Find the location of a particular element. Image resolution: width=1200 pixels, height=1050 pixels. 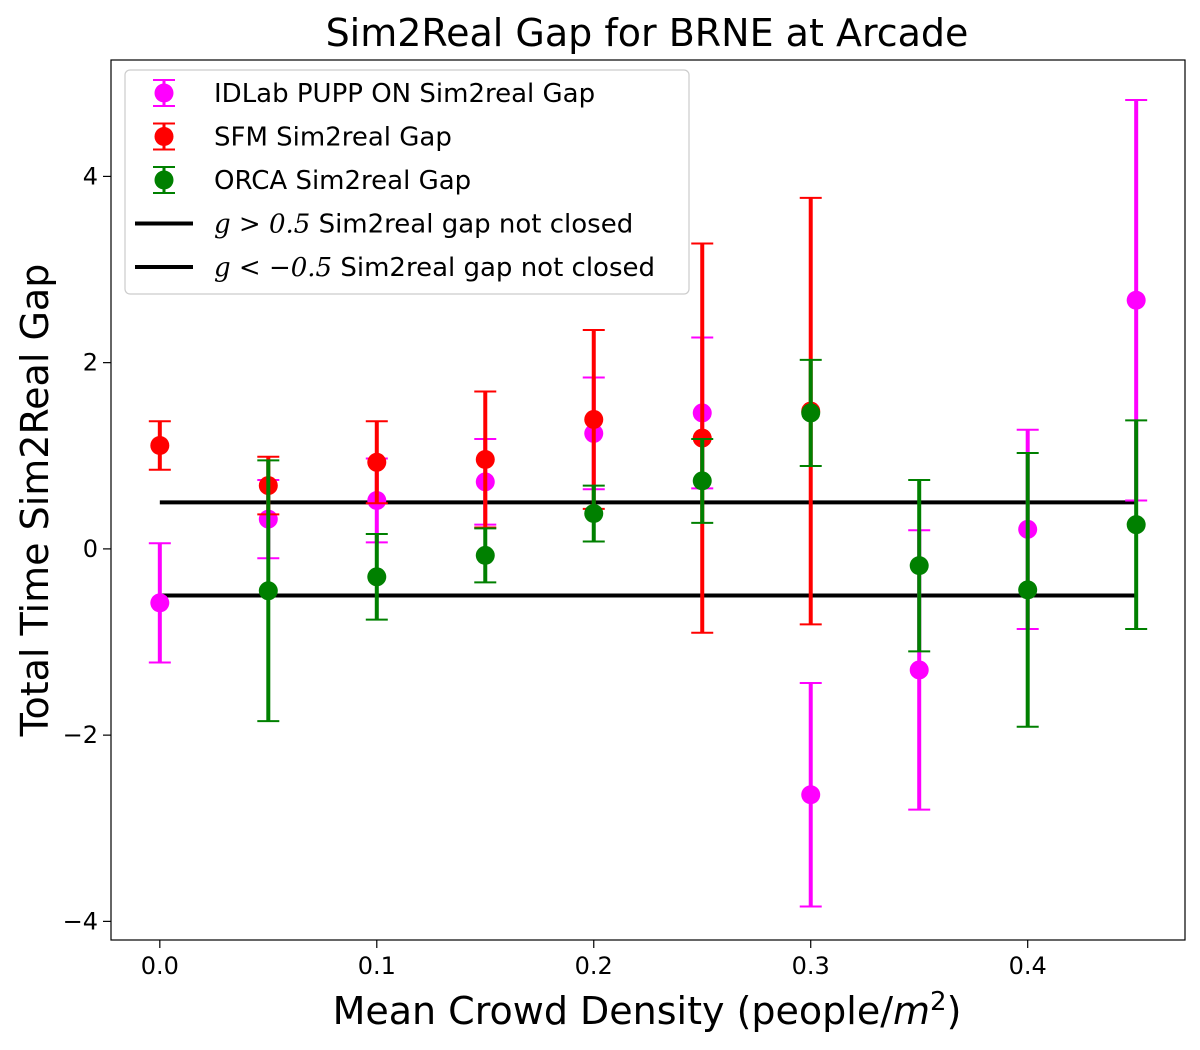

legend-frame is located at coordinates (407, 182).